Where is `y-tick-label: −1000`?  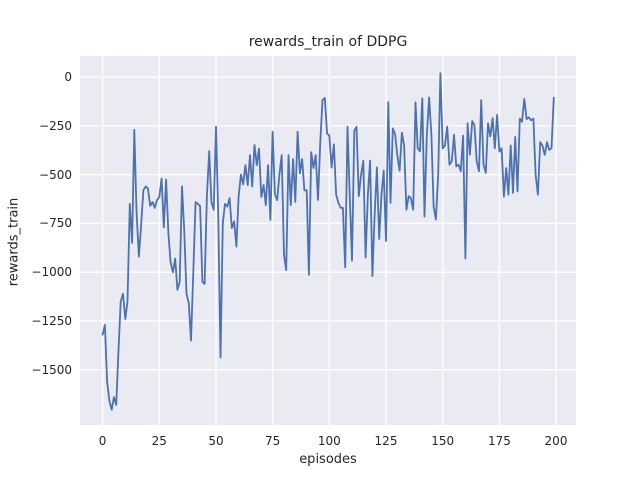 y-tick-label: −1000 is located at coordinates (51, 272).